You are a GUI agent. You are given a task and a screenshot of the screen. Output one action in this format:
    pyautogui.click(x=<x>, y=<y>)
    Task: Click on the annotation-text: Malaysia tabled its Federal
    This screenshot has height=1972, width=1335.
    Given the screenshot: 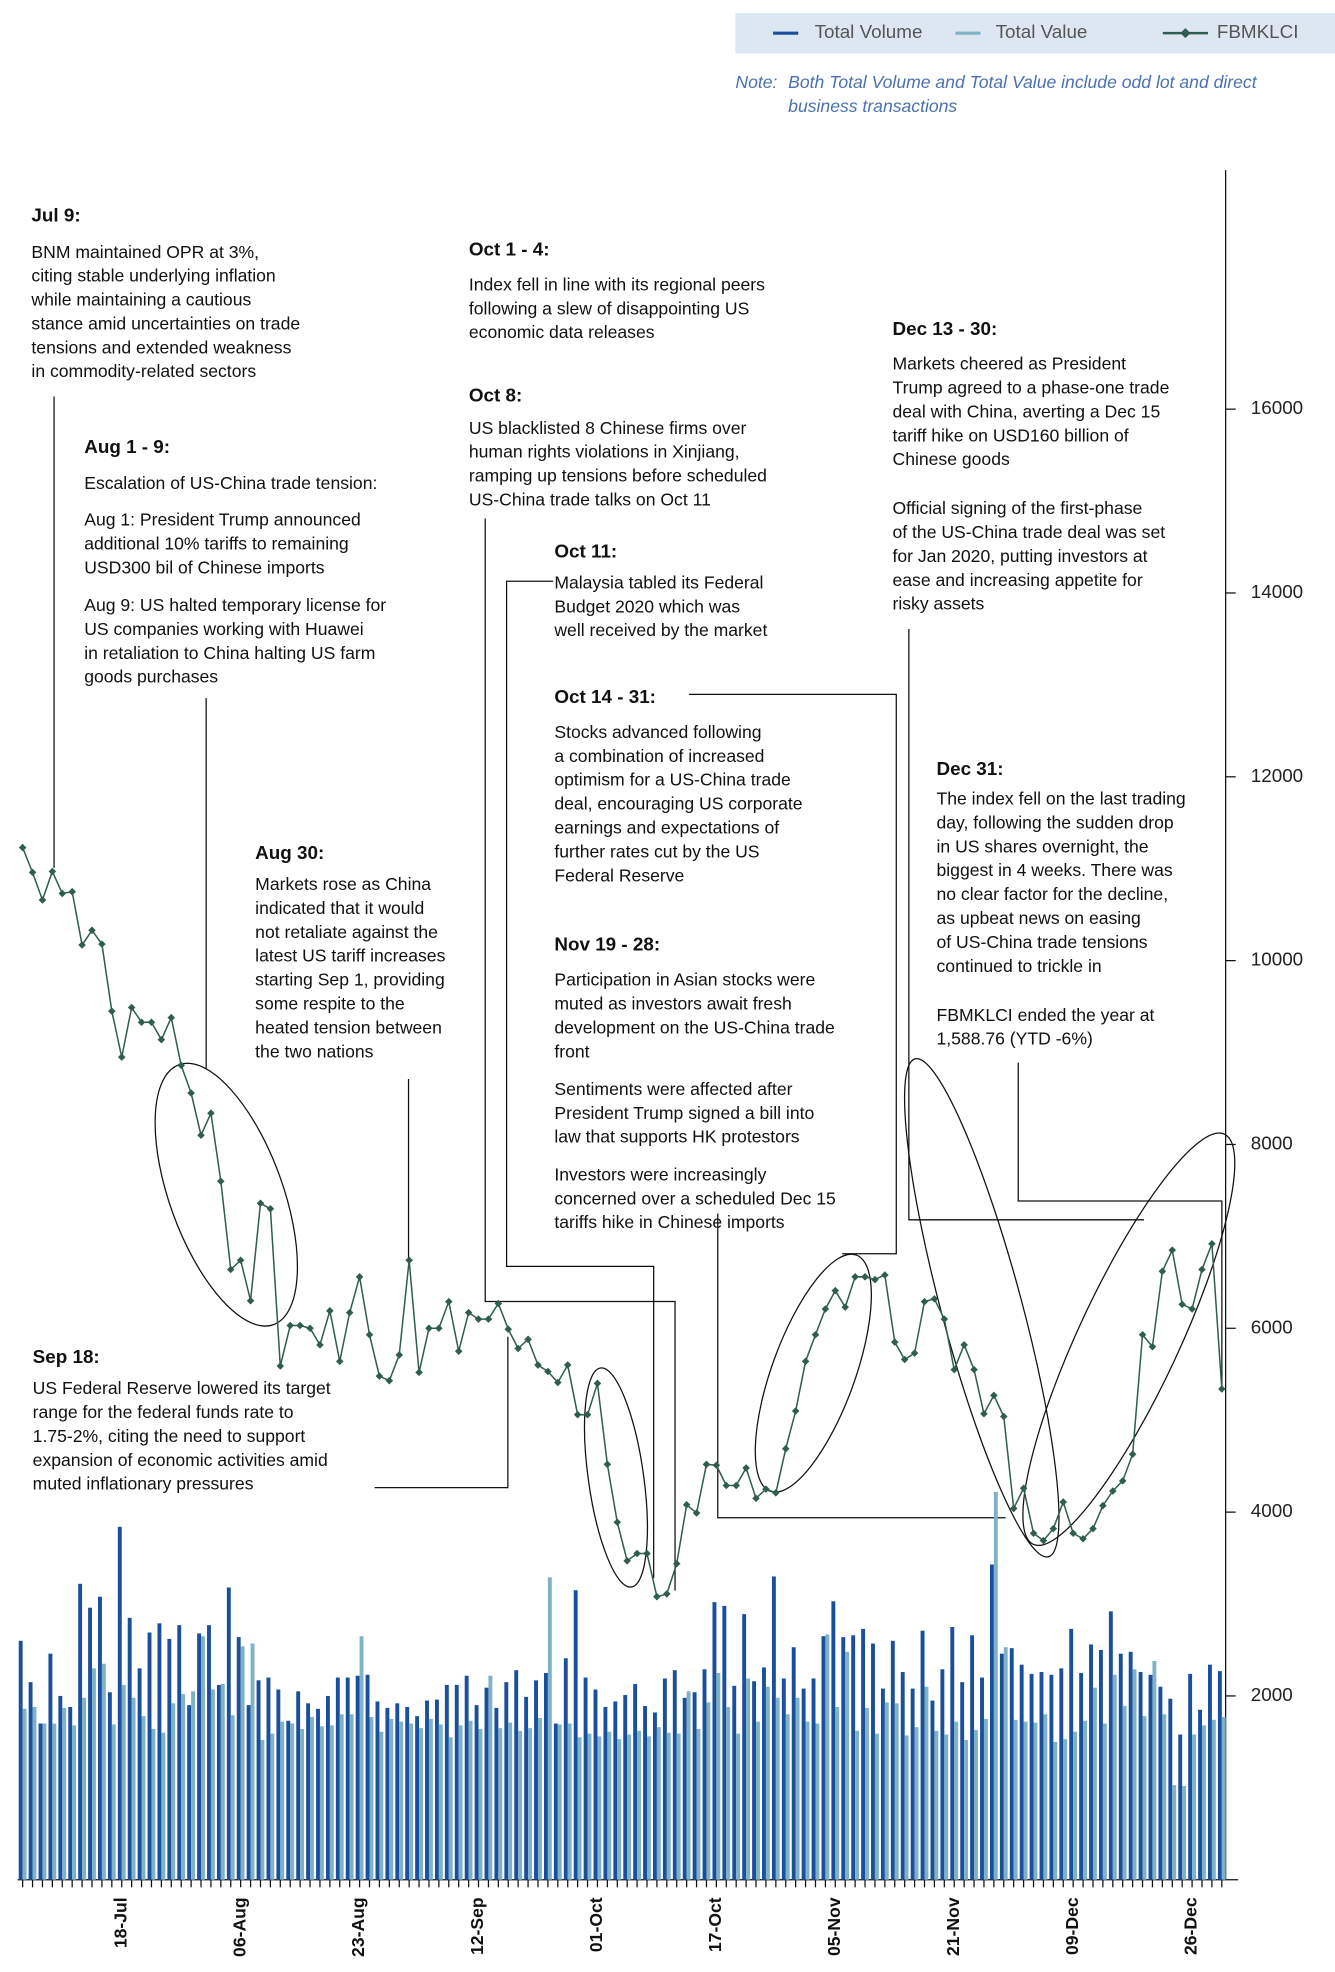 What is the action you would take?
    pyautogui.click(x=658, y=582)
    